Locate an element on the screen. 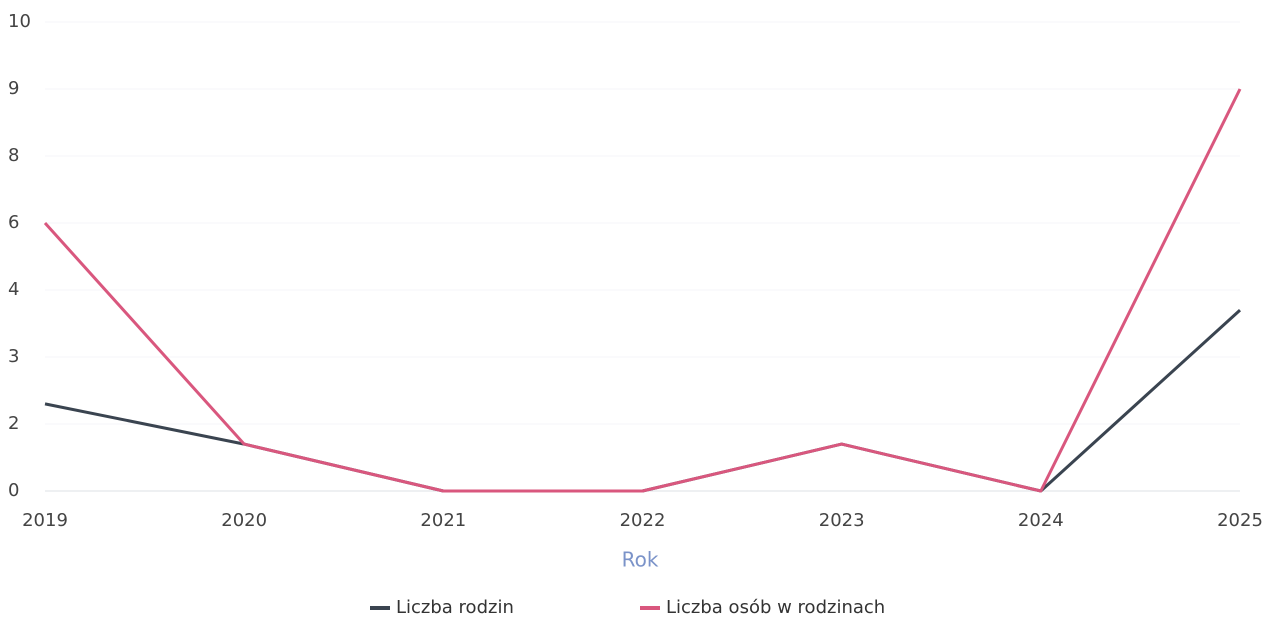  x-tick-label: 2020 is located at coordinates (244, 520).